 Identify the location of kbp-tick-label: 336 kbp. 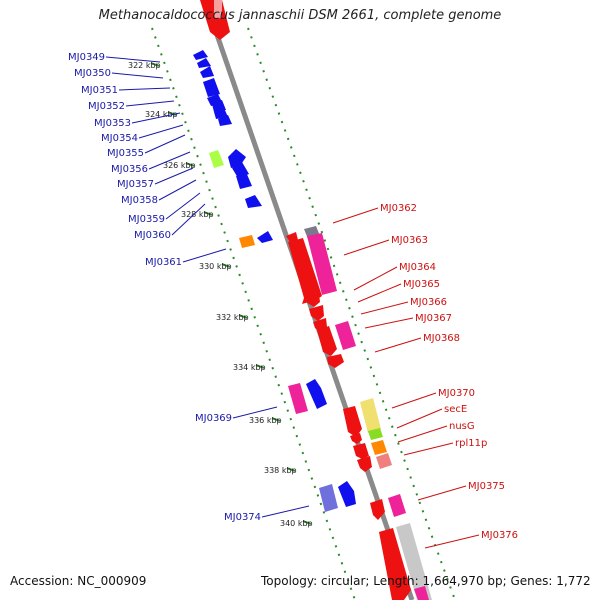
(265, 420).